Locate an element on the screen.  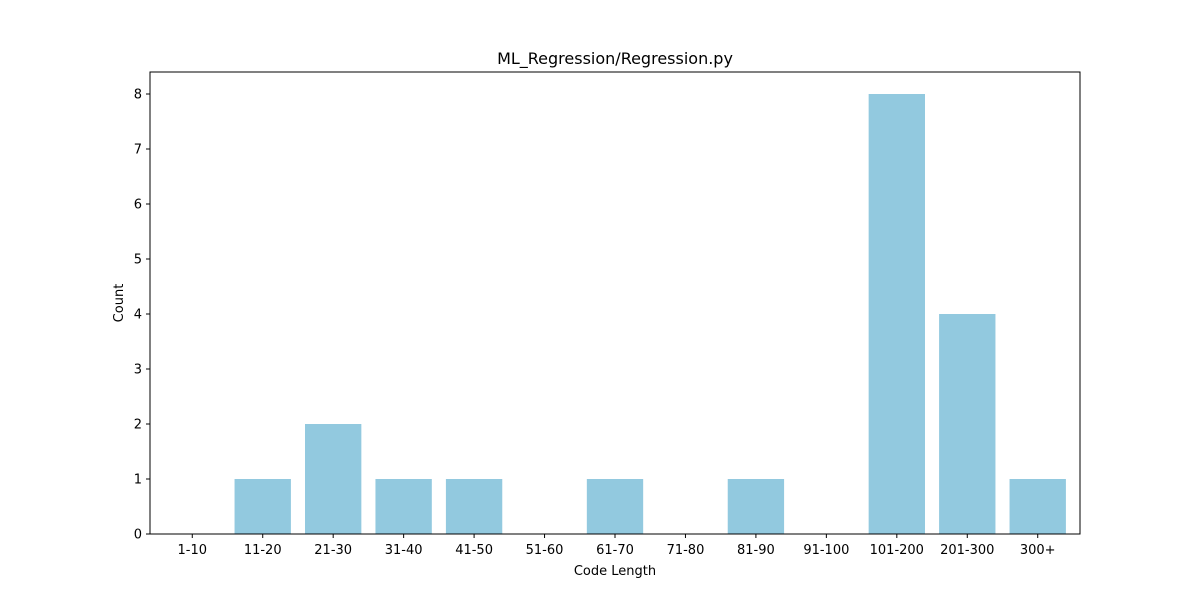
y-tick-label: 6 is located at coordinates (138, 205).